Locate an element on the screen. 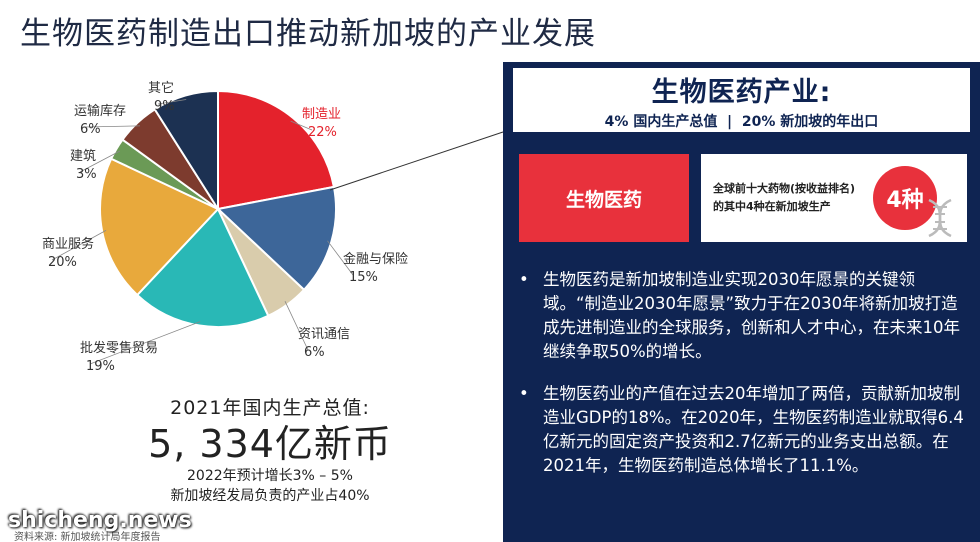 This screenshot has height=542, width=980. panel-subheading: 4% 国内生产总值 | 20% 新加坡的年出口 is located at coordinates (741, 122).